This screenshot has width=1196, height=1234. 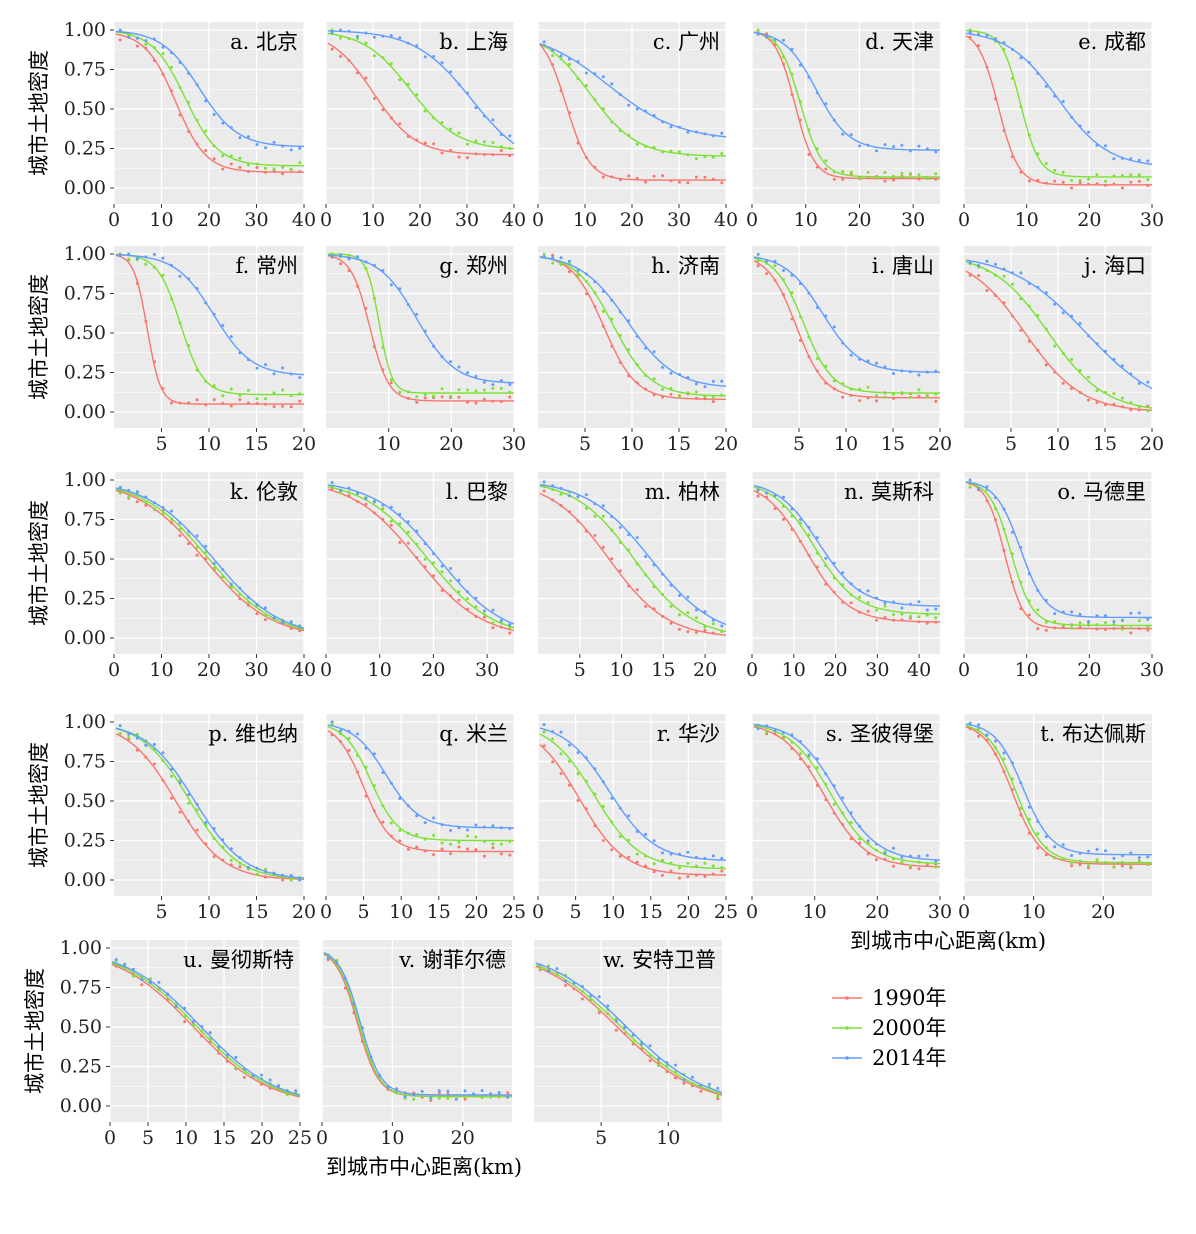 I want to click on x-tick-label: 20, so click(x=433, y=670).